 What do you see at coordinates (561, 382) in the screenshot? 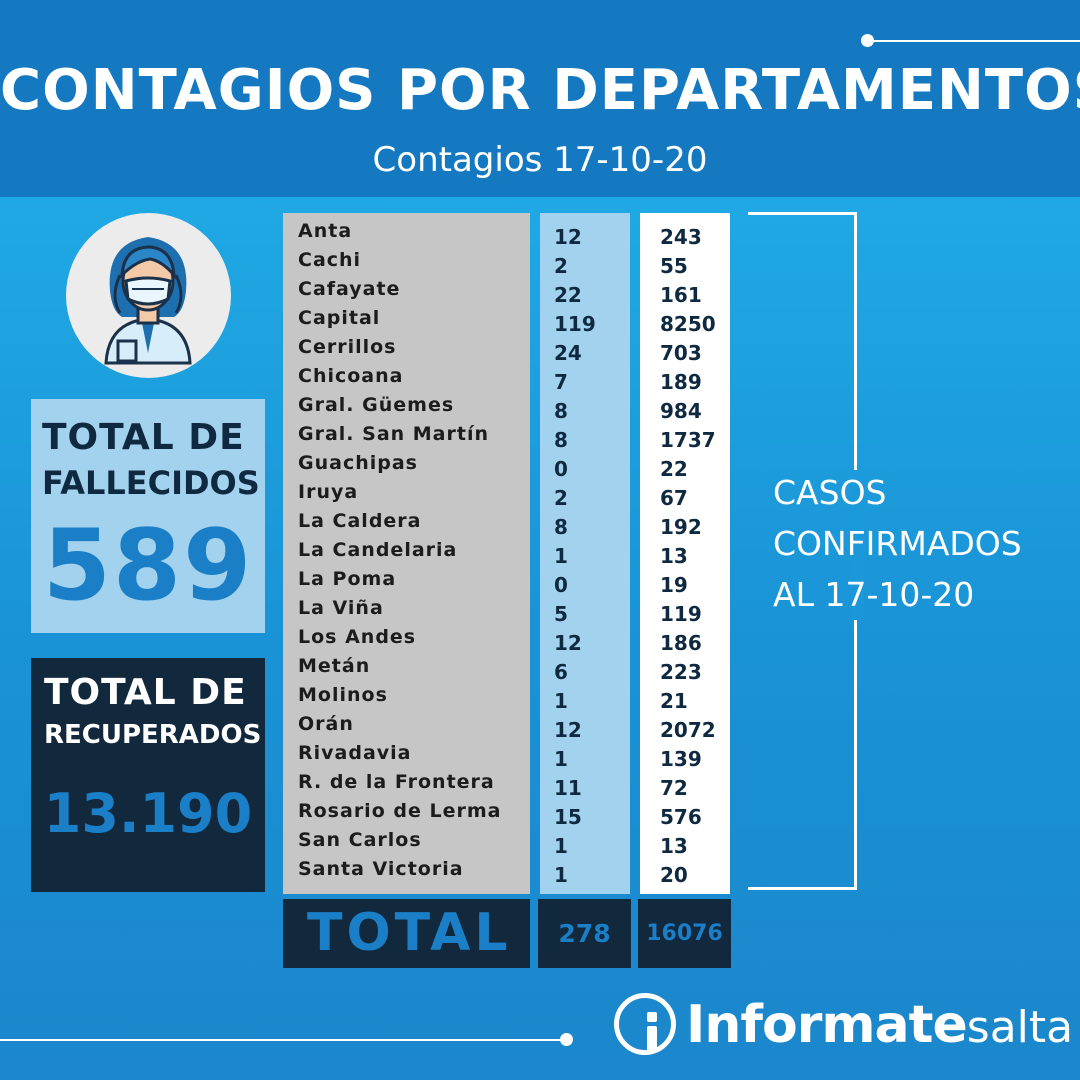
I see `department-deaths: 7` at bounding box center [561, 382].